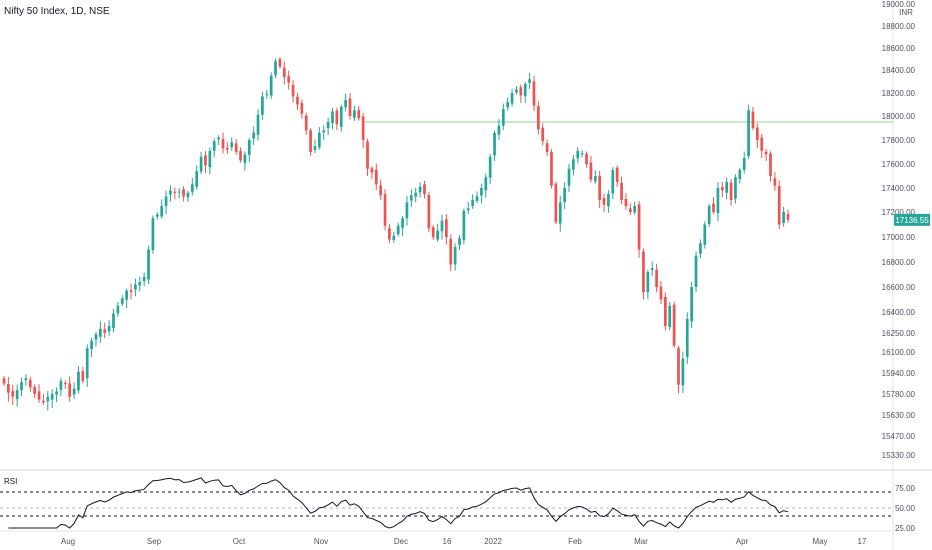  What do you see at coordinates (464, 541) in the screenshot?
I see `time-axis: Aug Sep Oct Nov Dec 16 2022 Feb Mar Apr May 17` at bounding box center [464, 541].